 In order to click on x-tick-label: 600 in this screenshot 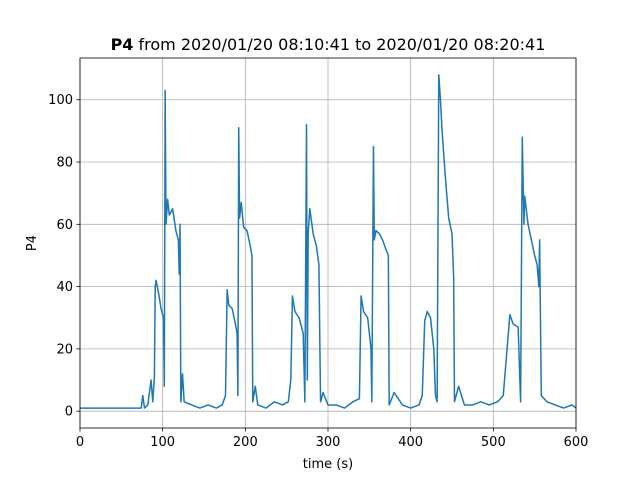, I will do `click(576, 442)`.